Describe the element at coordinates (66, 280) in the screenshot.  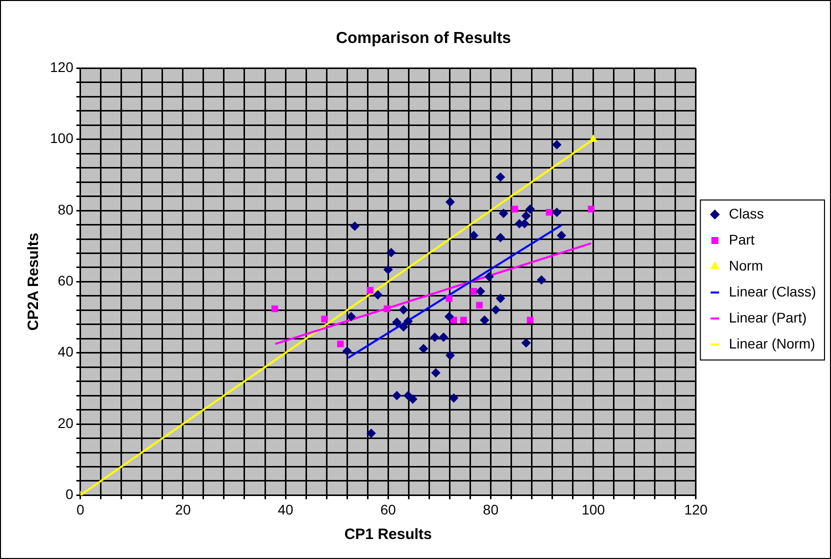
I see `y-tick-label: 60` at that location.